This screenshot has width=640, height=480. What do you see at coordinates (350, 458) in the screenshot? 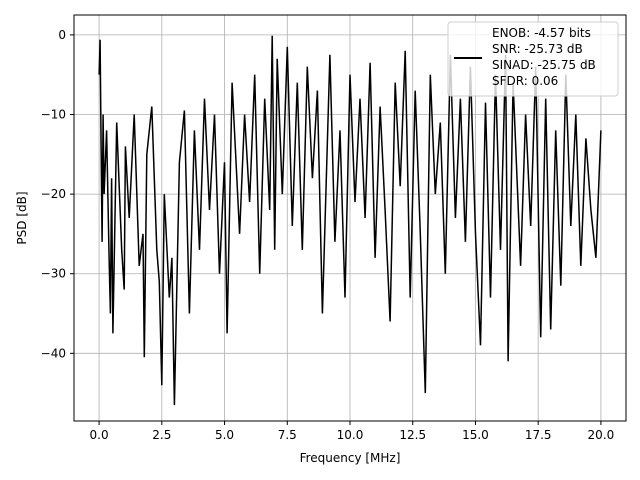
I see `x-axis-label: Frequency [MHz]` at bounding box center [350, 458].